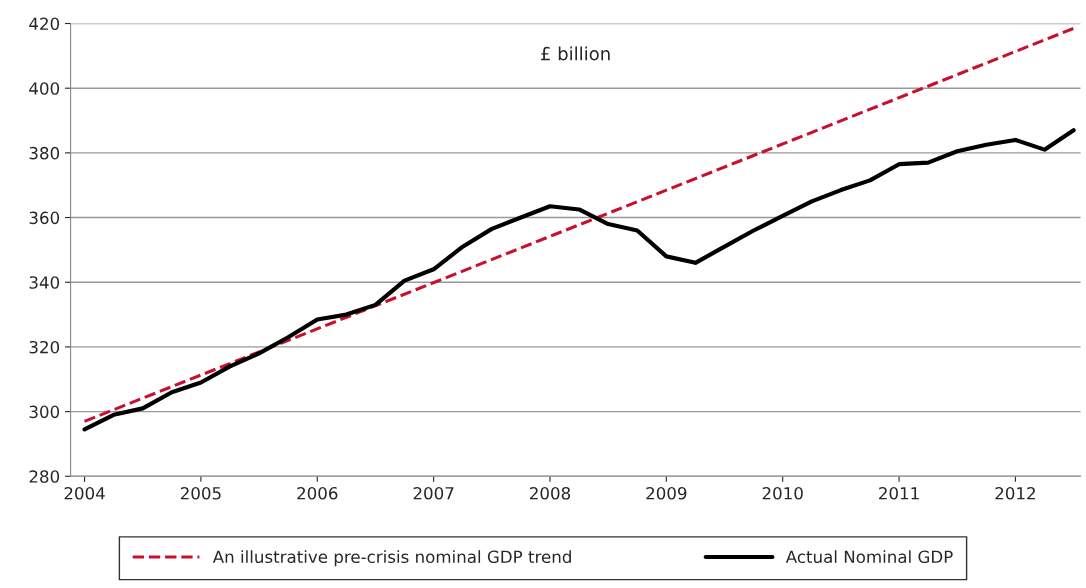 This screenshot has width=1086, height=588. I want to click on x-tick-label: 2004, so click(84, 493).